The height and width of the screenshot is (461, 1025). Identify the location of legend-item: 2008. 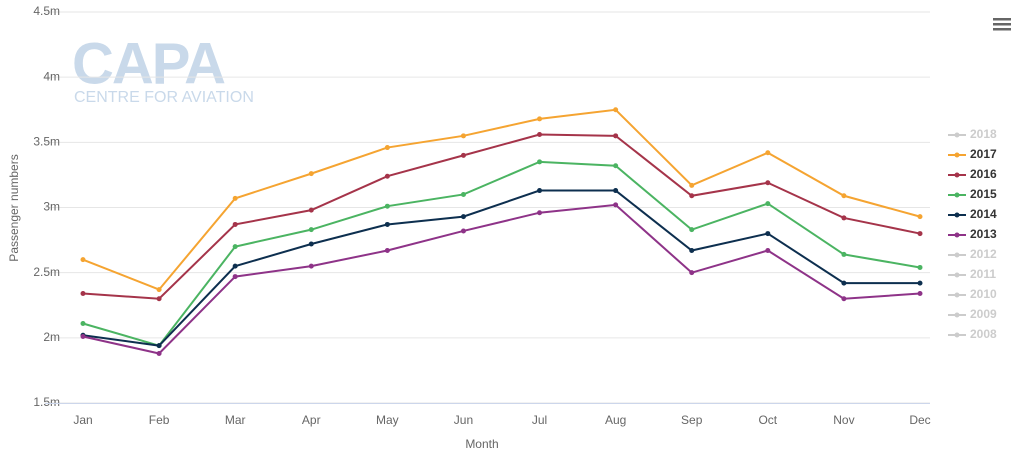
(972, 334).